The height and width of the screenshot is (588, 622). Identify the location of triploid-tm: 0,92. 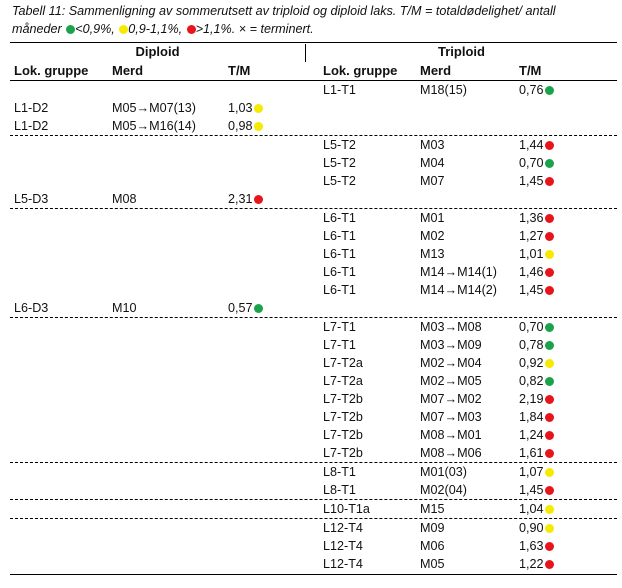
(536, 363).